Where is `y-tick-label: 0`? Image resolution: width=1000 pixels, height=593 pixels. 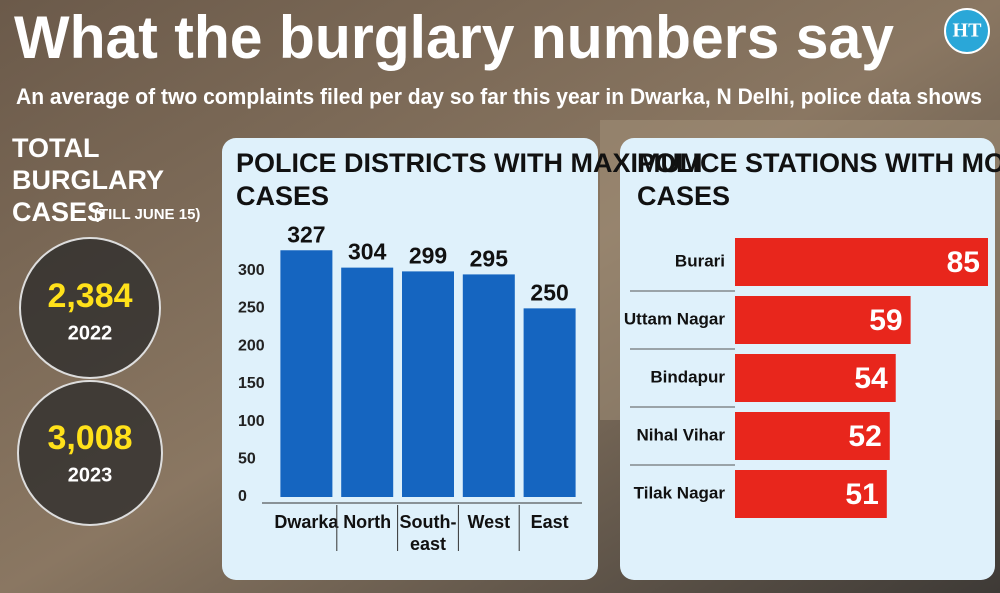
y-tick-label: 0 is located at coordinates (242, 496).